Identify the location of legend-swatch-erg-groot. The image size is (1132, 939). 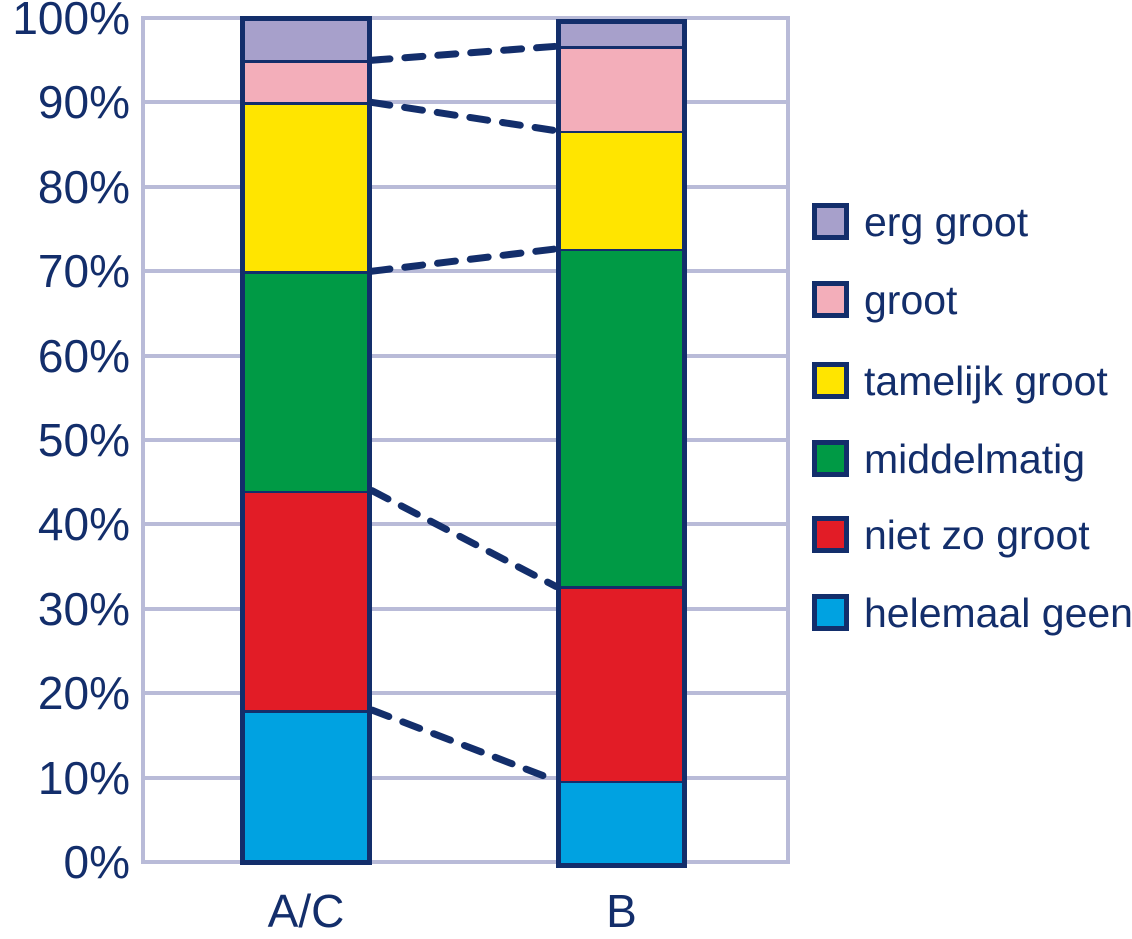
(830, 221).